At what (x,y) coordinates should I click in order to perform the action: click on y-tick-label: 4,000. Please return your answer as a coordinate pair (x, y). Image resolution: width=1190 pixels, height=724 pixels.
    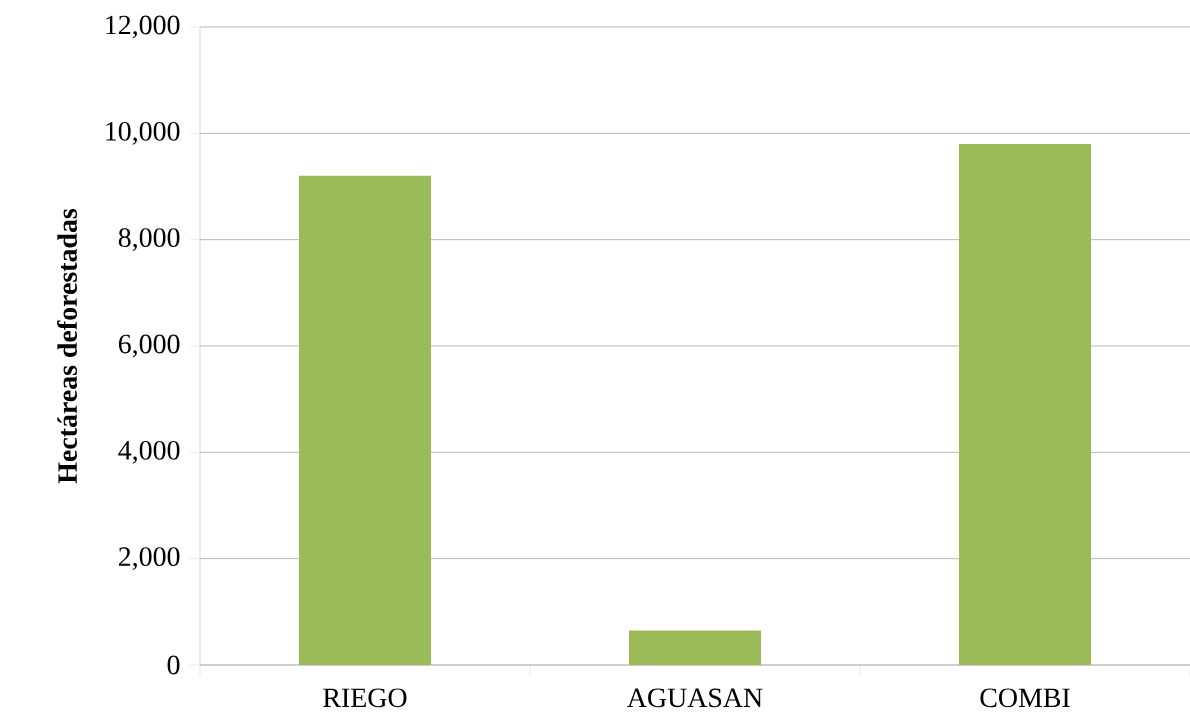
    Looking at the image, I should click on (149, 452).